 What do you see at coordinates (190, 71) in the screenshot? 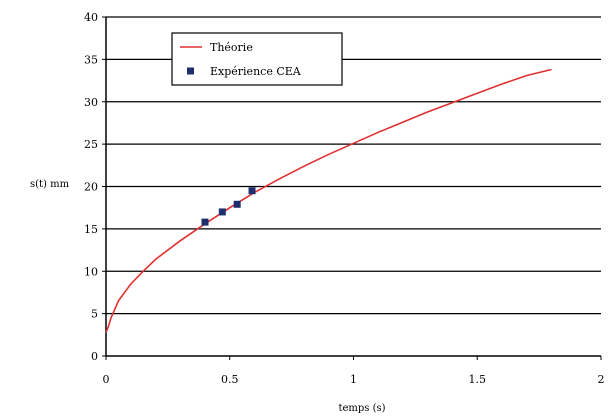
I see `legend-swatch-marker` at bounding box center [190, 71].